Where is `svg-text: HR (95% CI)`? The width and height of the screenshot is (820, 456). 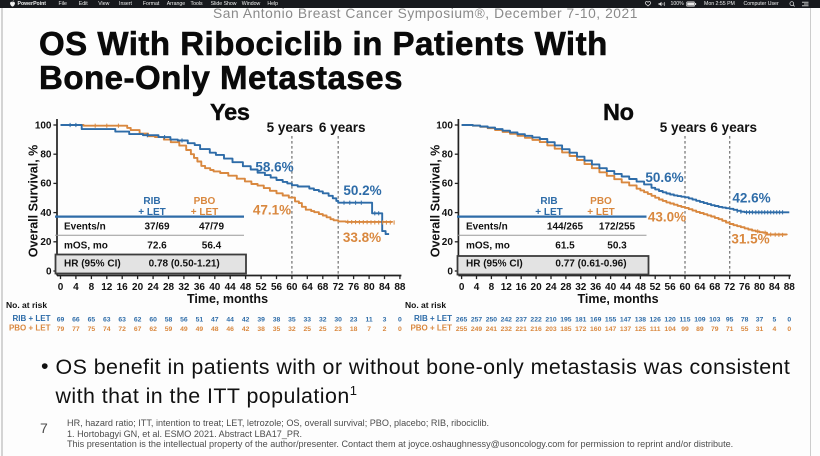 svg-text: HR (95% CI) is located at coordinates (494, 264).